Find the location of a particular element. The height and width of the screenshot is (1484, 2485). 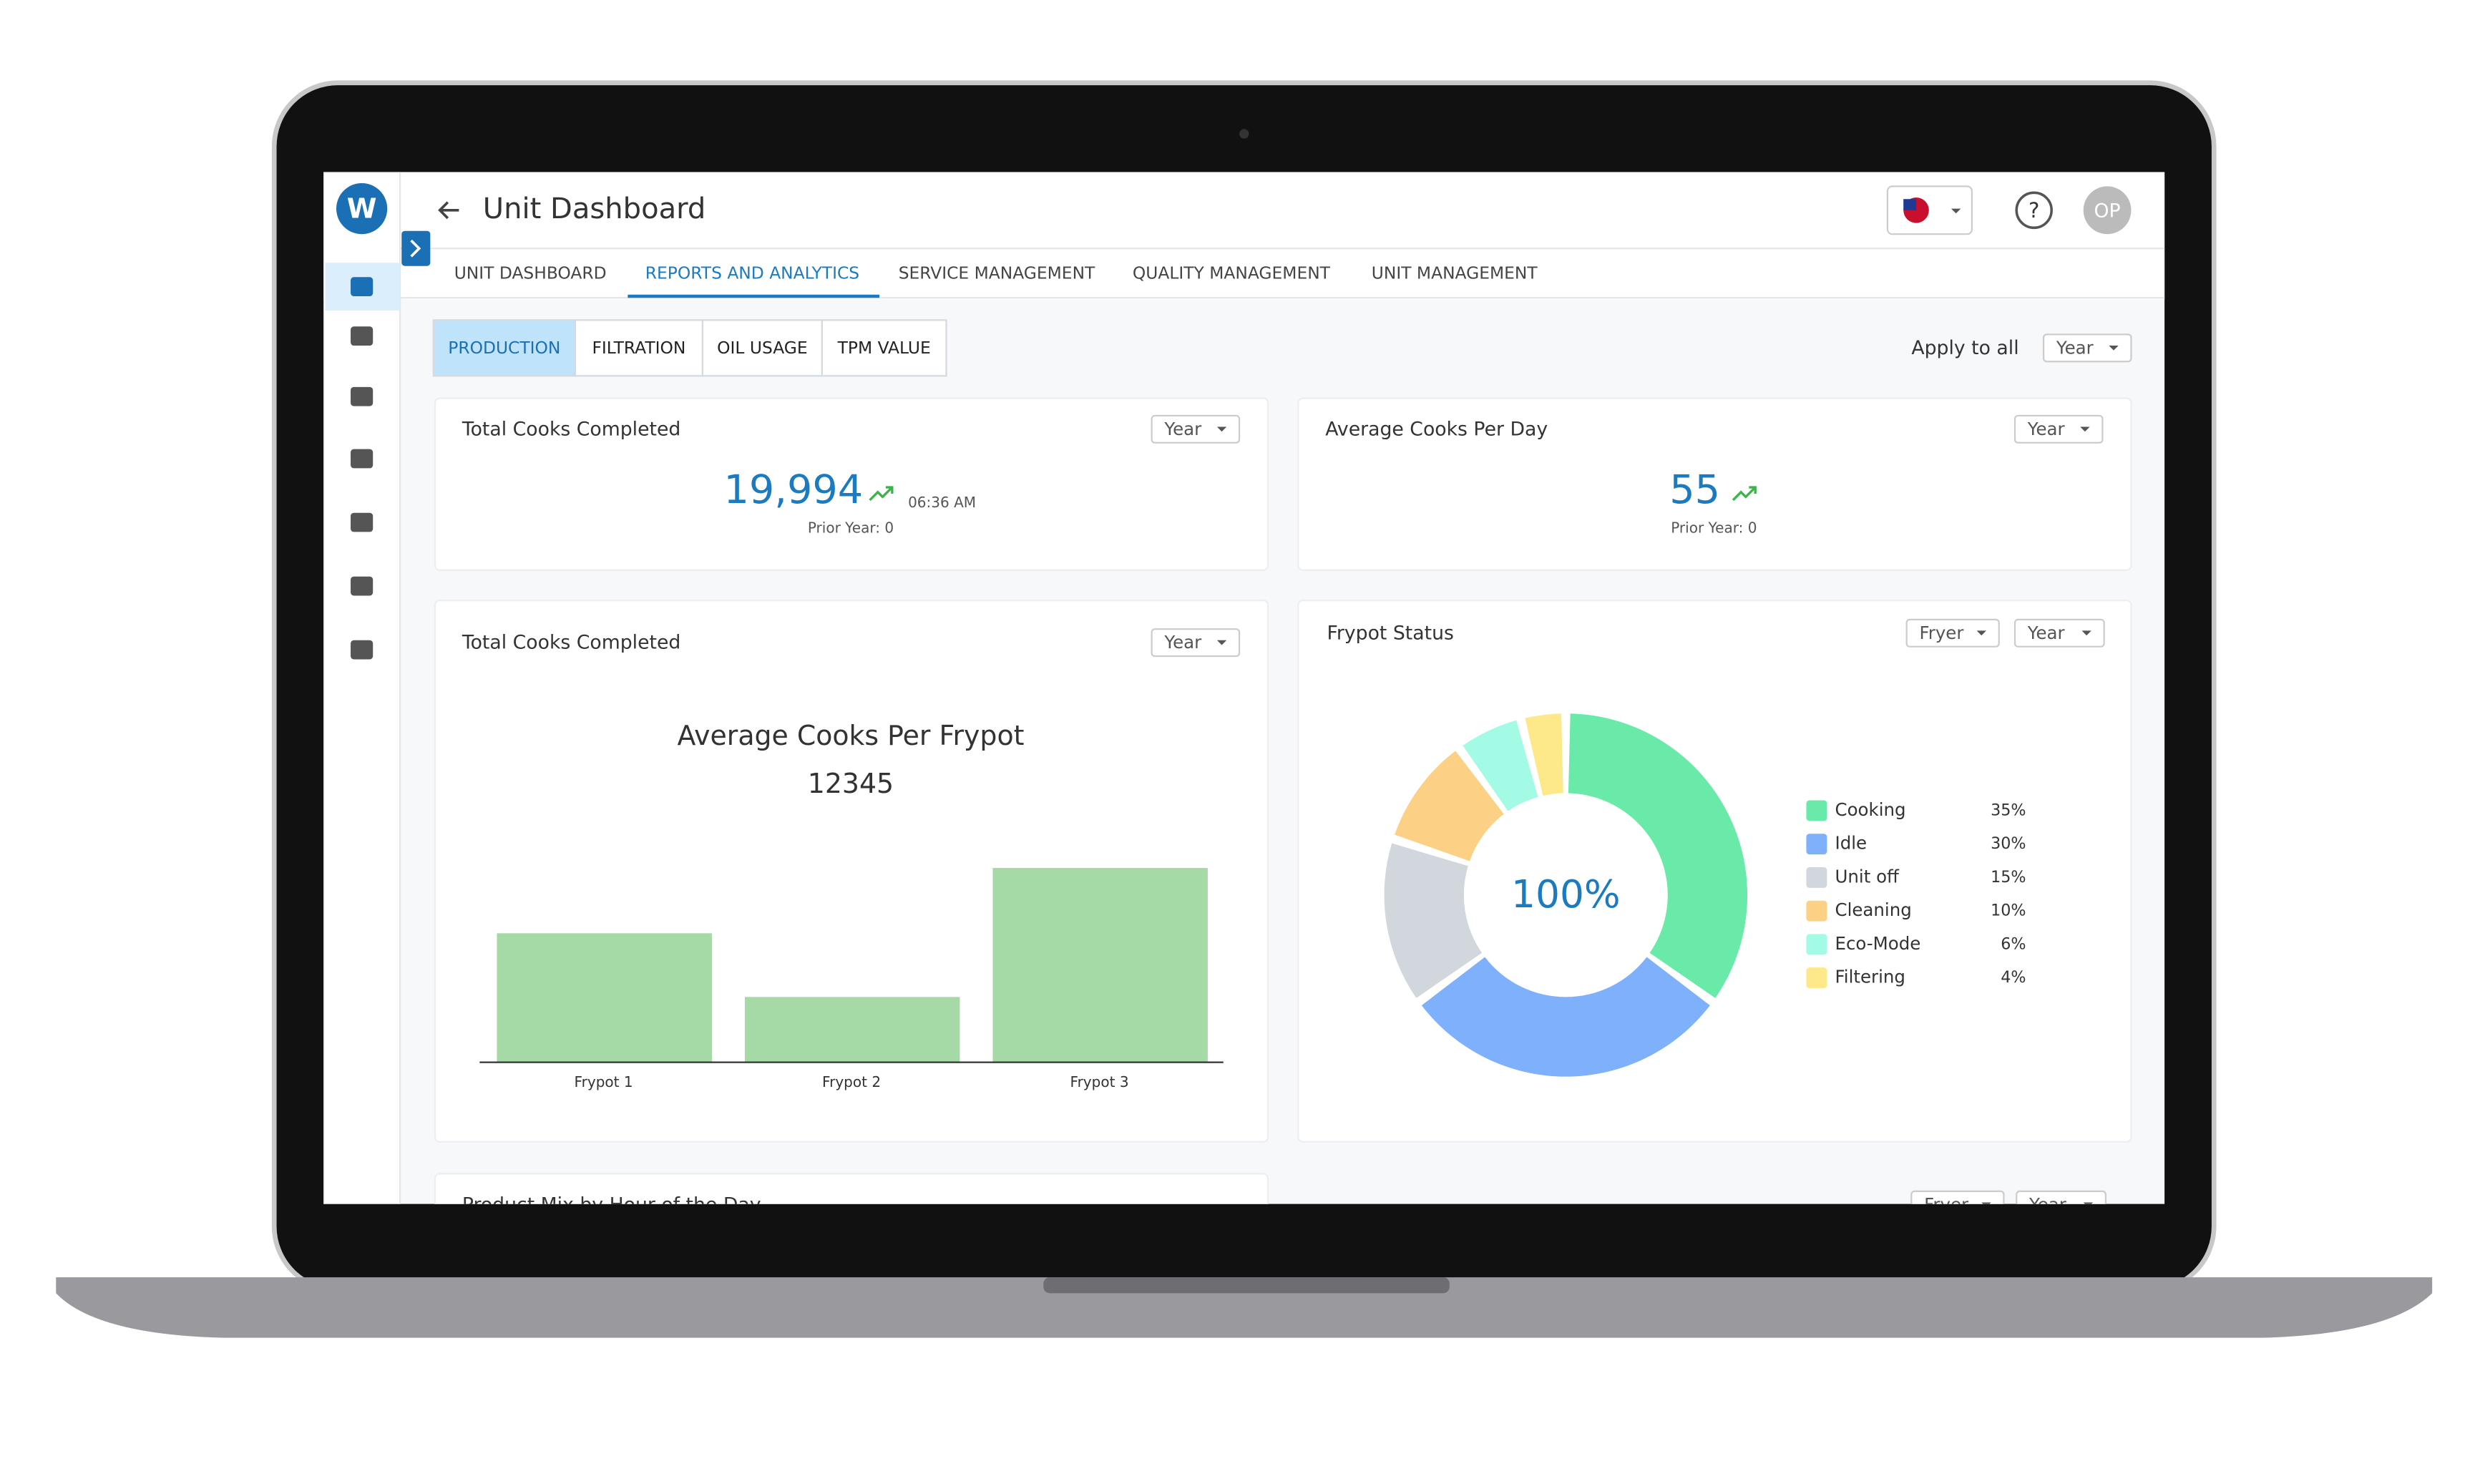

help is located at coordinates (2034, 210).